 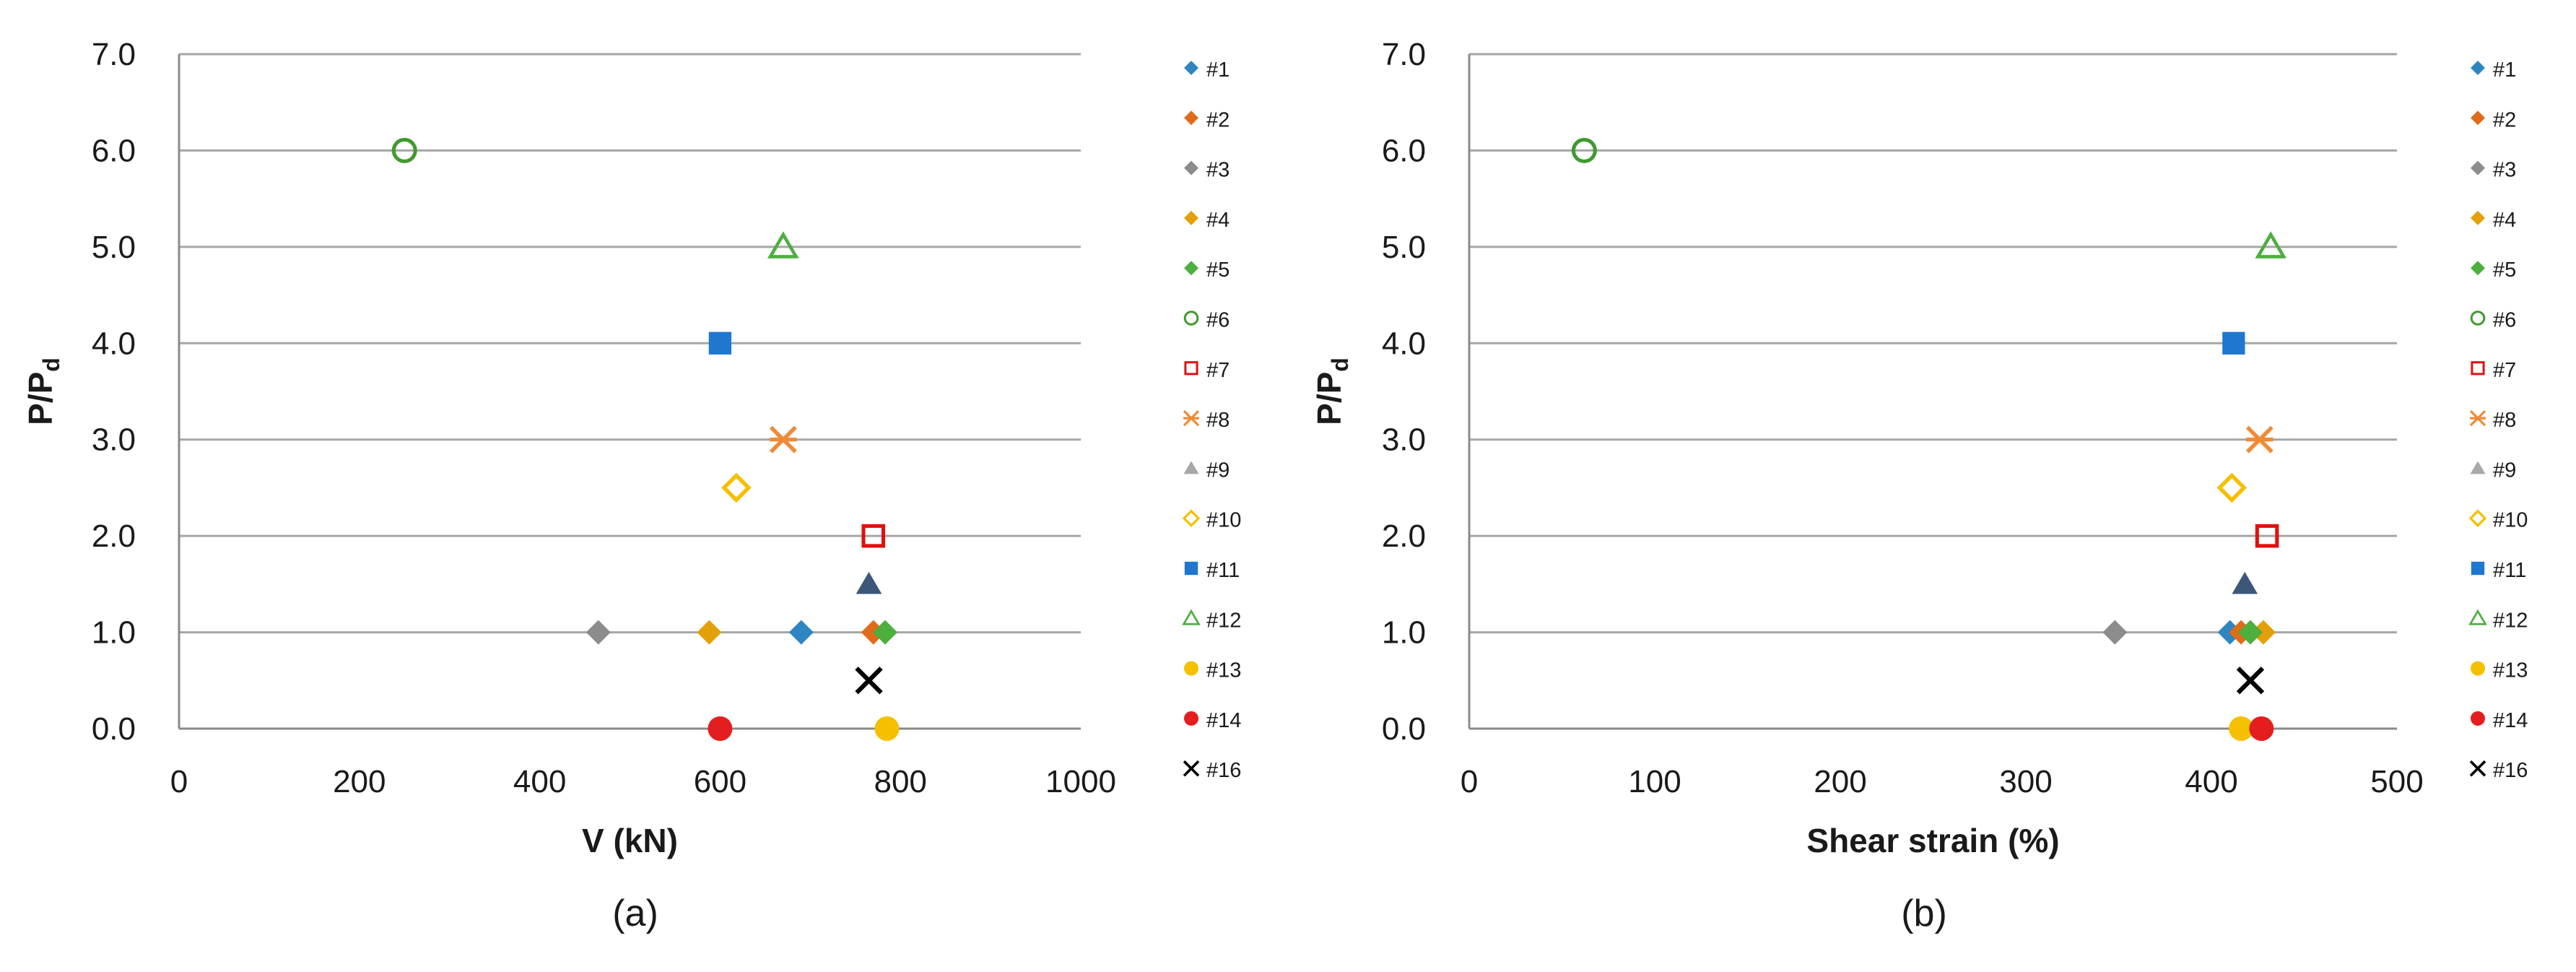 What do you see at coordinates (43, 391) in the screenshot?
I see `y-axis-title: P/Pd` at bounding box center [43, 391].